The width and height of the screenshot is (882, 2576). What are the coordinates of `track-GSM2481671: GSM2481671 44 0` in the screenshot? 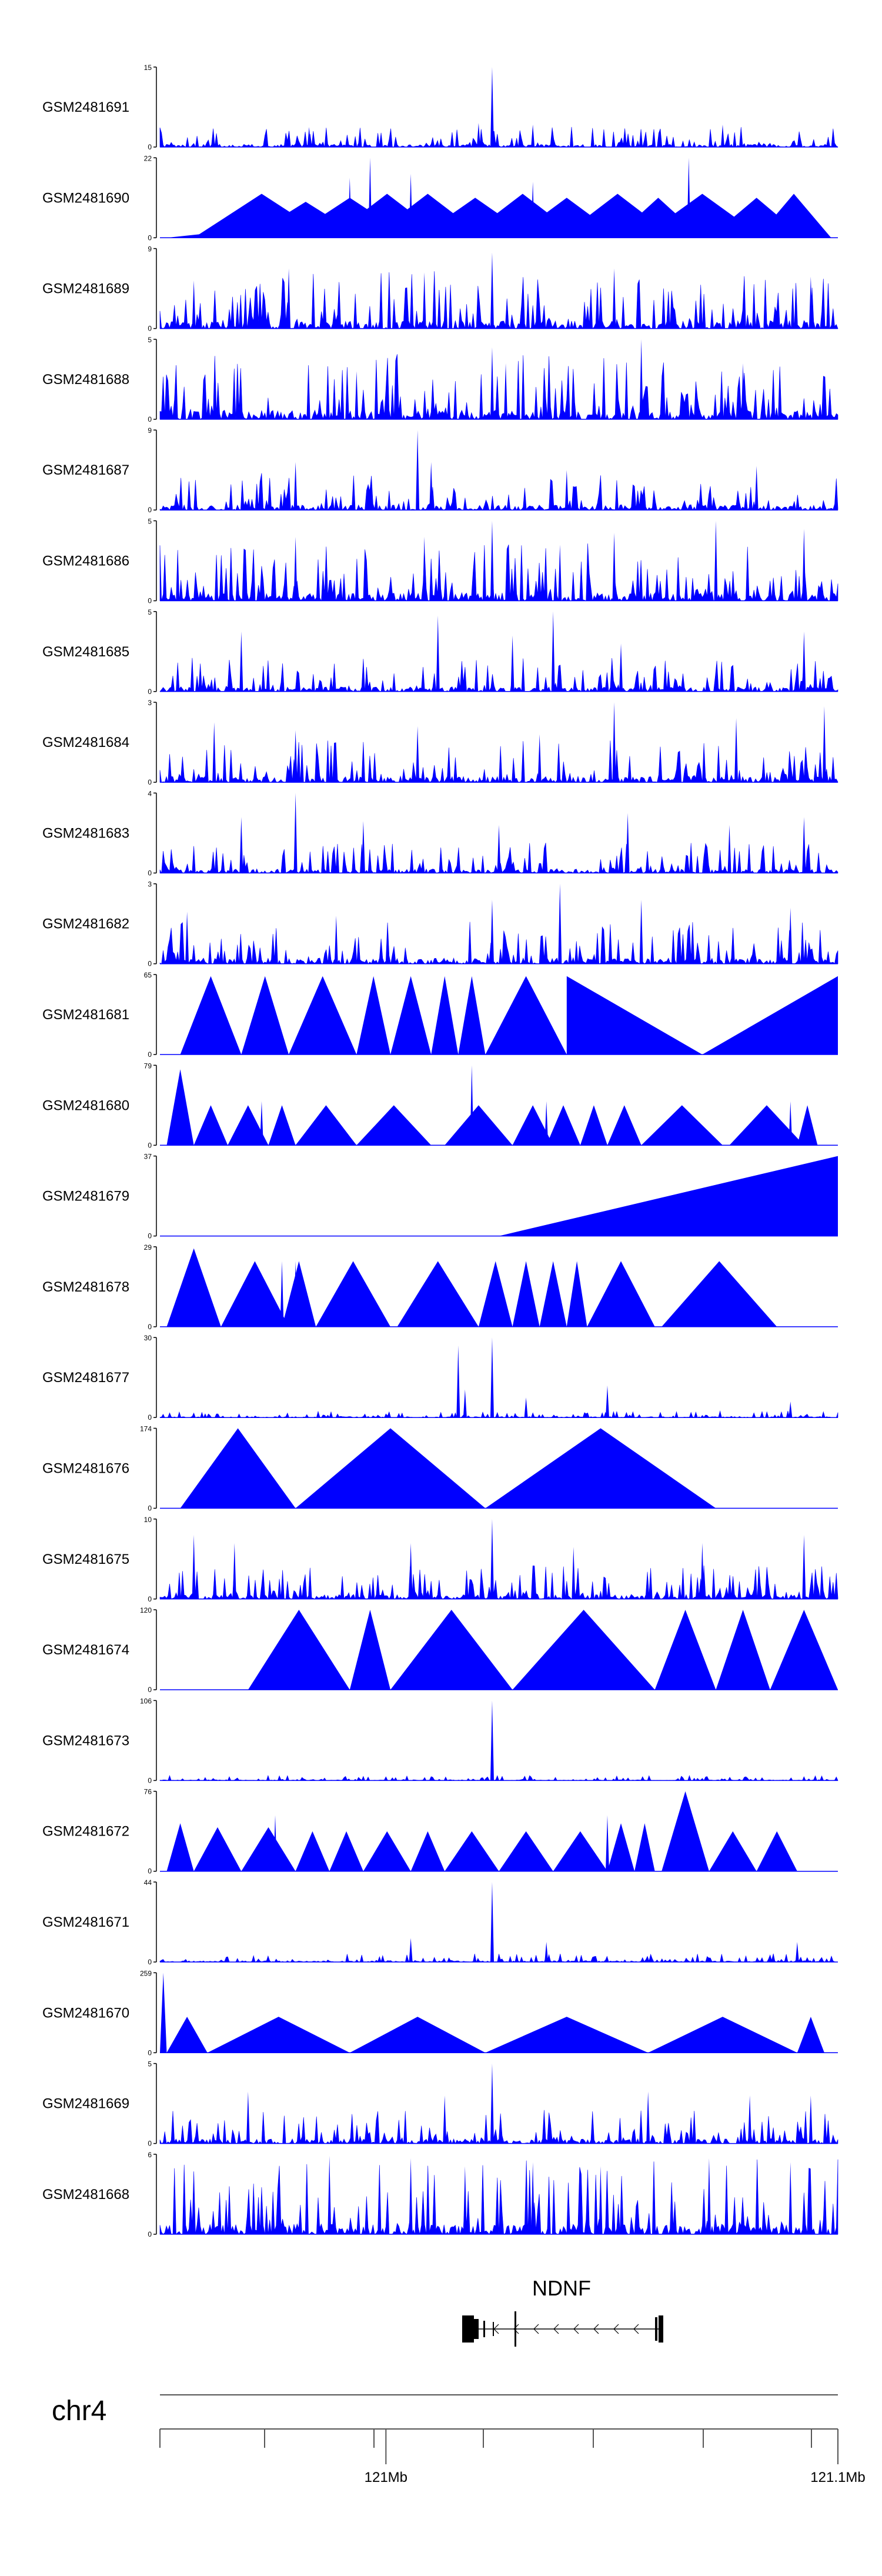 It's located at (440, 1922).